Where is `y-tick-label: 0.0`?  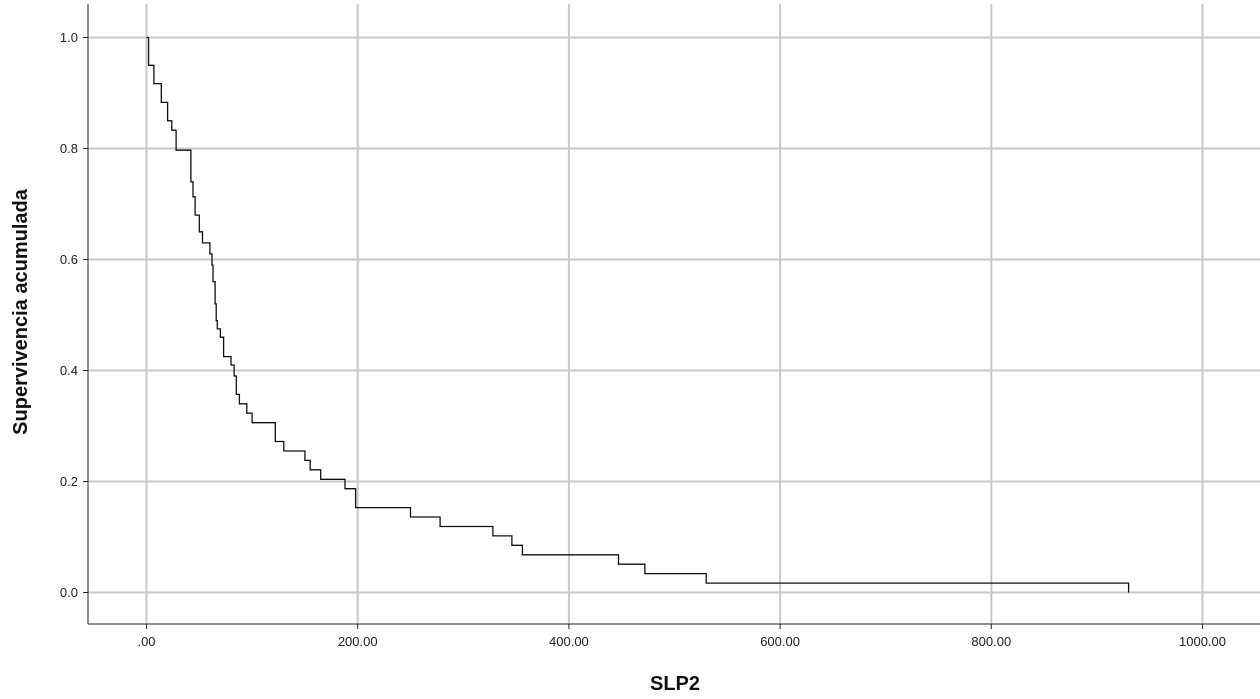 y-tick-label: 0.0 is located at coordinates (69, 592).